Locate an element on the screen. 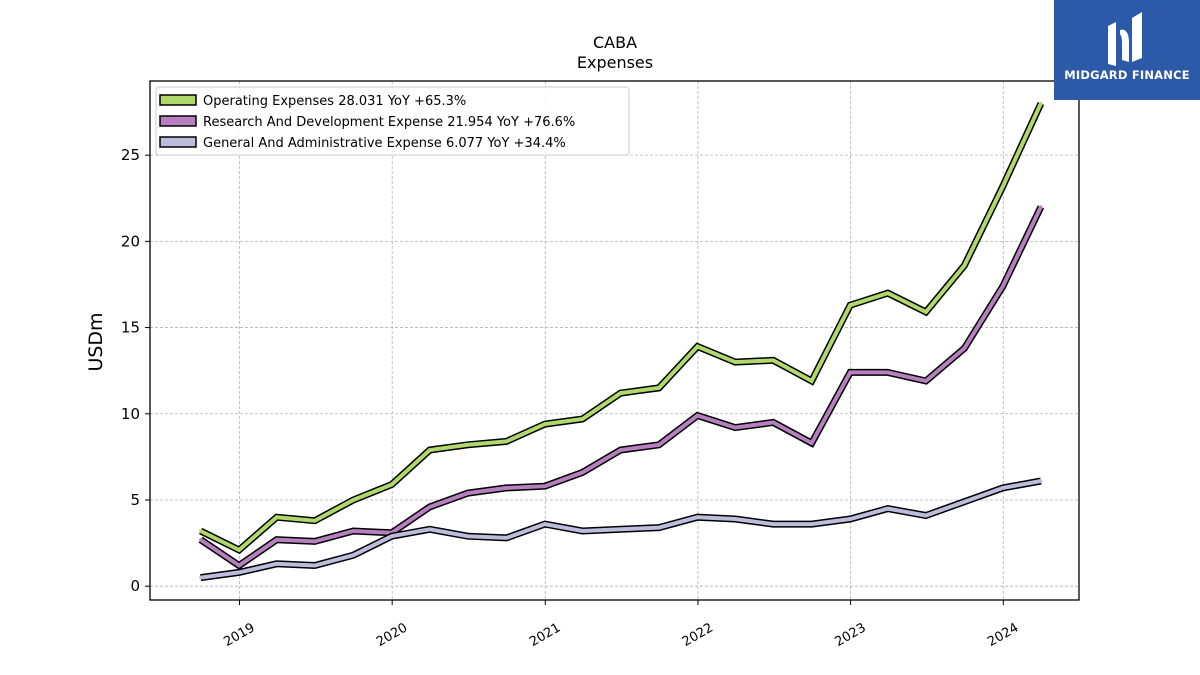 This screenshot has width=1200, height=675. x-tick-label: 2024 is located at coordinates (1003, 635).